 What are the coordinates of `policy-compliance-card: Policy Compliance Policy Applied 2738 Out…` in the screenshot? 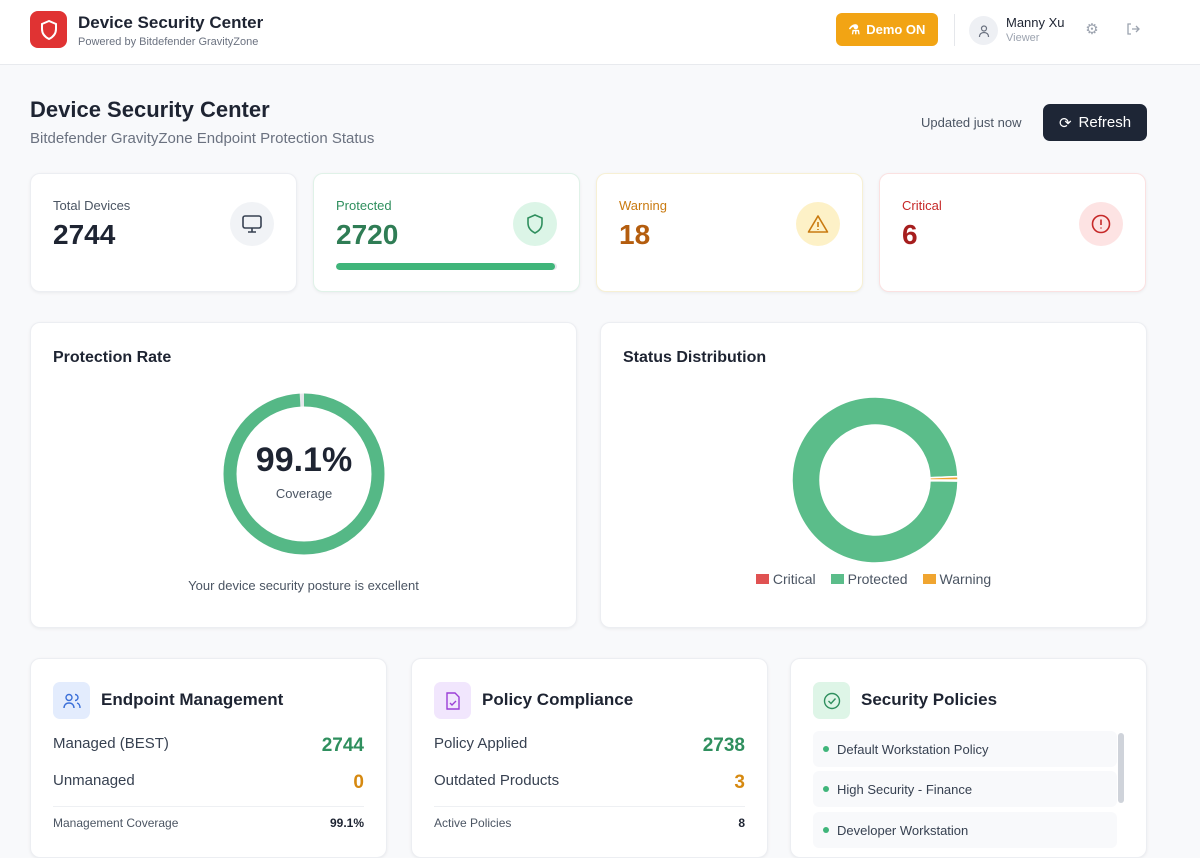 It's located at (589, 758).